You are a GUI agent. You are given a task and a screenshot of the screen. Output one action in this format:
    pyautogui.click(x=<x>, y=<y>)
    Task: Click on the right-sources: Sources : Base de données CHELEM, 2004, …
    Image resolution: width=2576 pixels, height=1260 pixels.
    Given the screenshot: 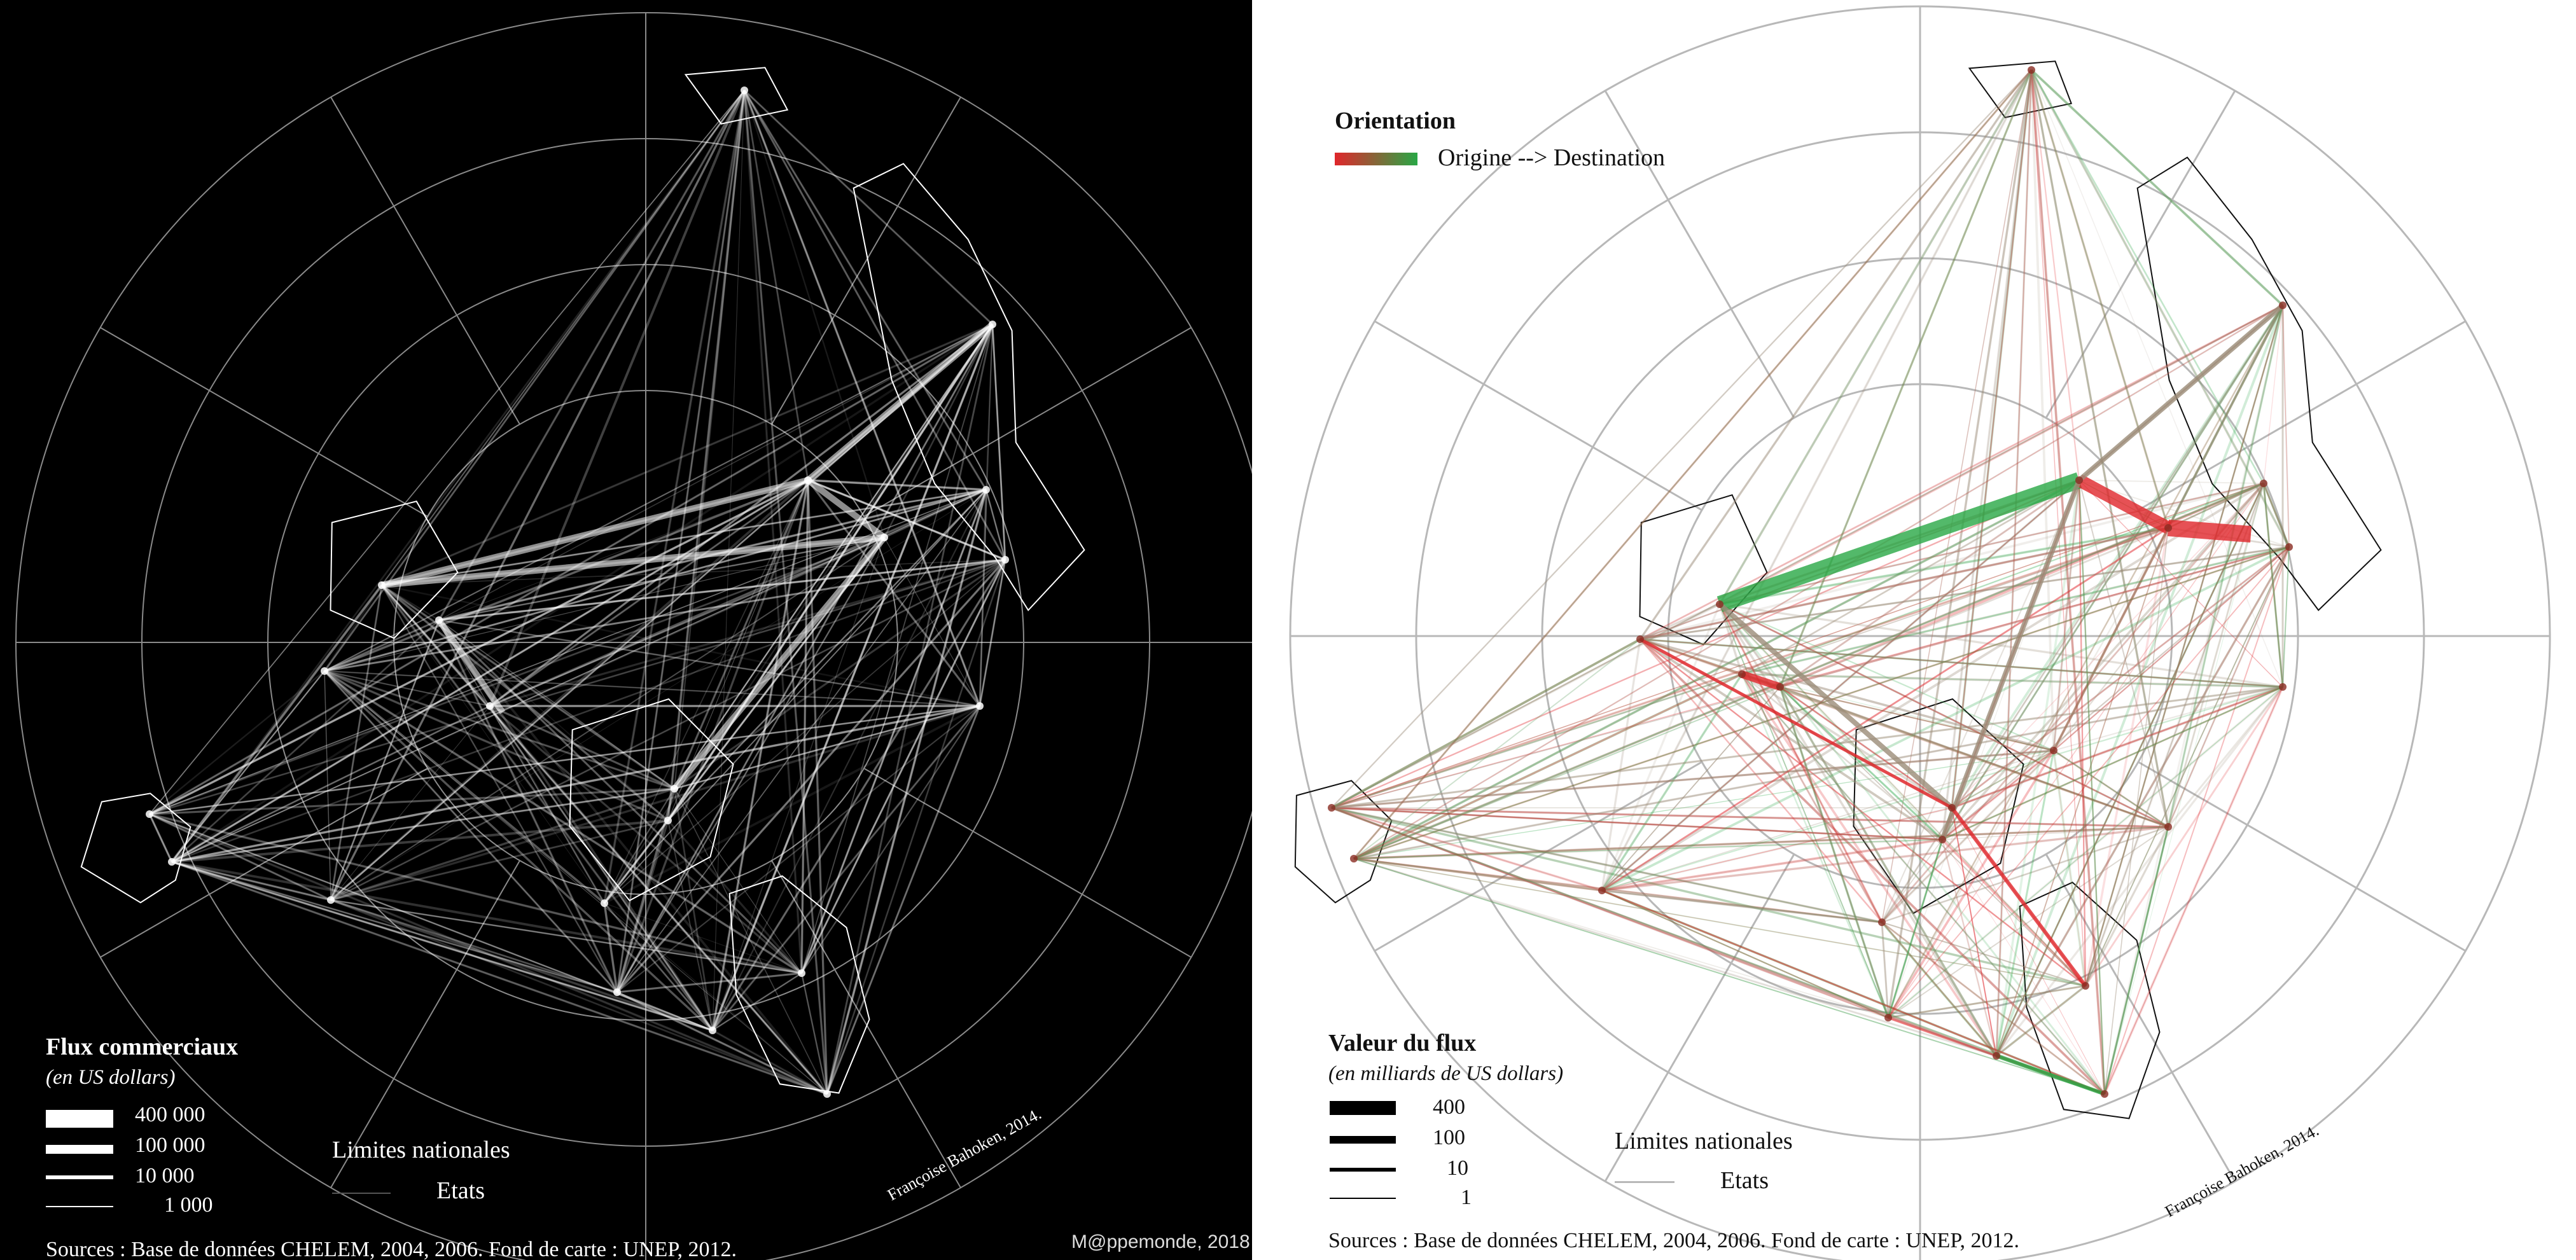 What is the action you would take?
    pyautogui.click(x=1674, y=1240)
    